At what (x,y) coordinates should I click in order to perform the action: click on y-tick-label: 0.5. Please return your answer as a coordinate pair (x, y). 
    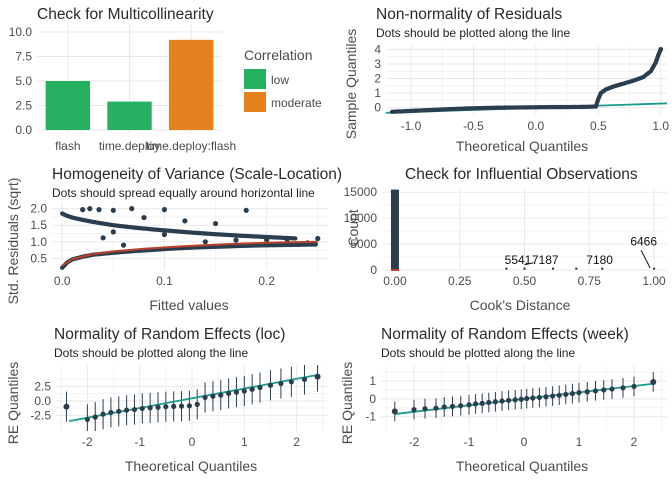
    Looking at the image, I should click on (38, 258).